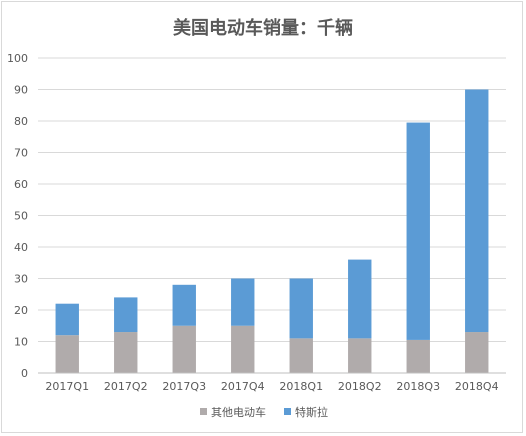 The image size is (526, 436). I want to click on y-tick-label: 30, so click(21, 279).